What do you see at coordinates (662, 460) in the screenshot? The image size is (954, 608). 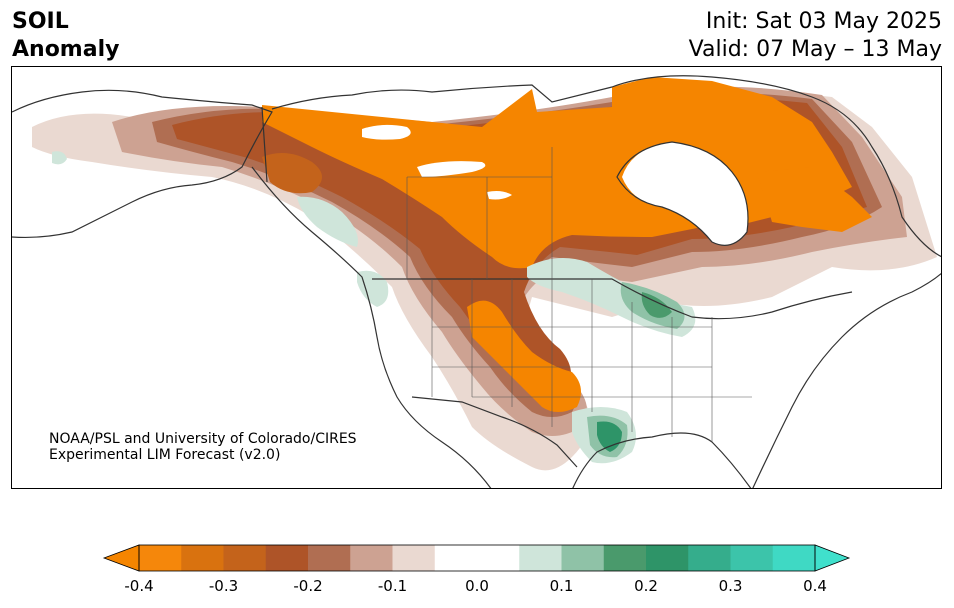 I see `coastline-gulf-east` at bounding box center [662, 460].